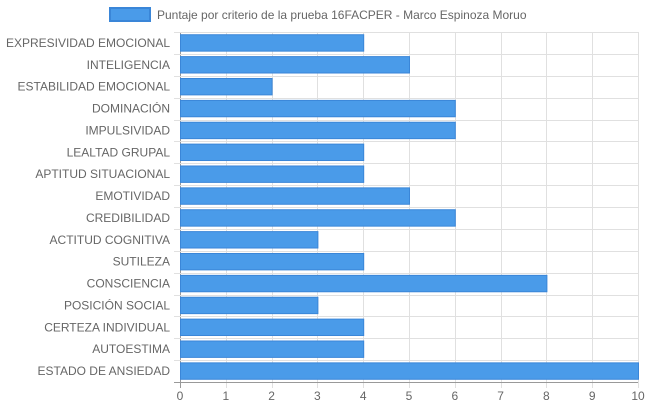  What do you see at coordinates (592, 396) in the screenshot?
I see `x-tick-label: 9` at bounding box center [592, 396].